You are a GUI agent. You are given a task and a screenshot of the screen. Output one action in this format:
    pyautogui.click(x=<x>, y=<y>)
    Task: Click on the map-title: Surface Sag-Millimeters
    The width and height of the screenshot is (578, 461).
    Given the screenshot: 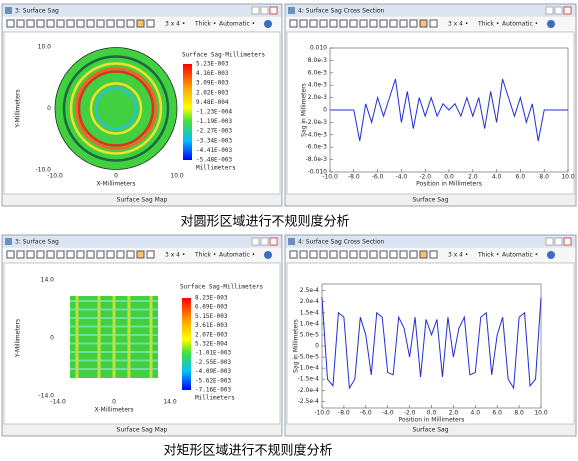 What is the action you would take?
    pyautogui.click(x=223, y=55)
    